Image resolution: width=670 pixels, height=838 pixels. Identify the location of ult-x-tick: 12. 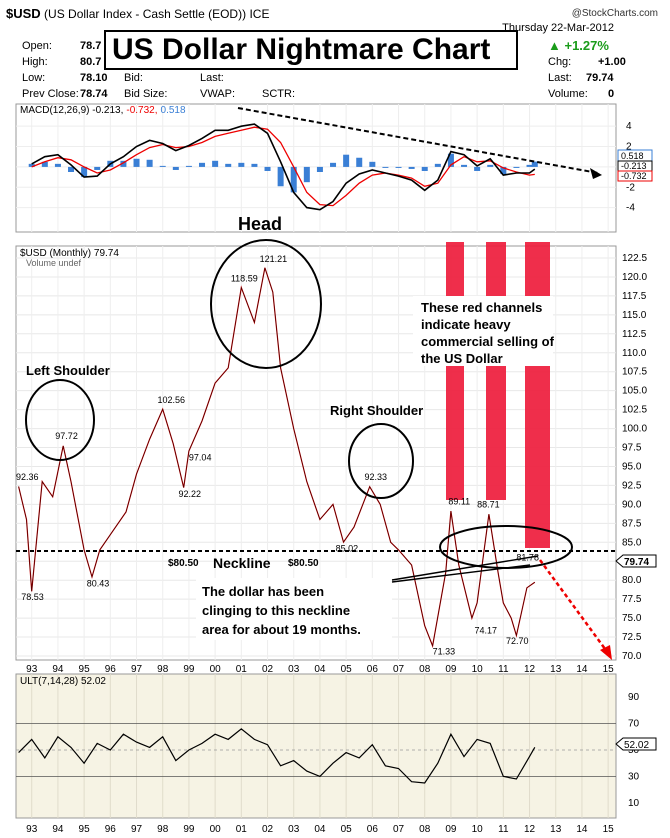
(530, 829).